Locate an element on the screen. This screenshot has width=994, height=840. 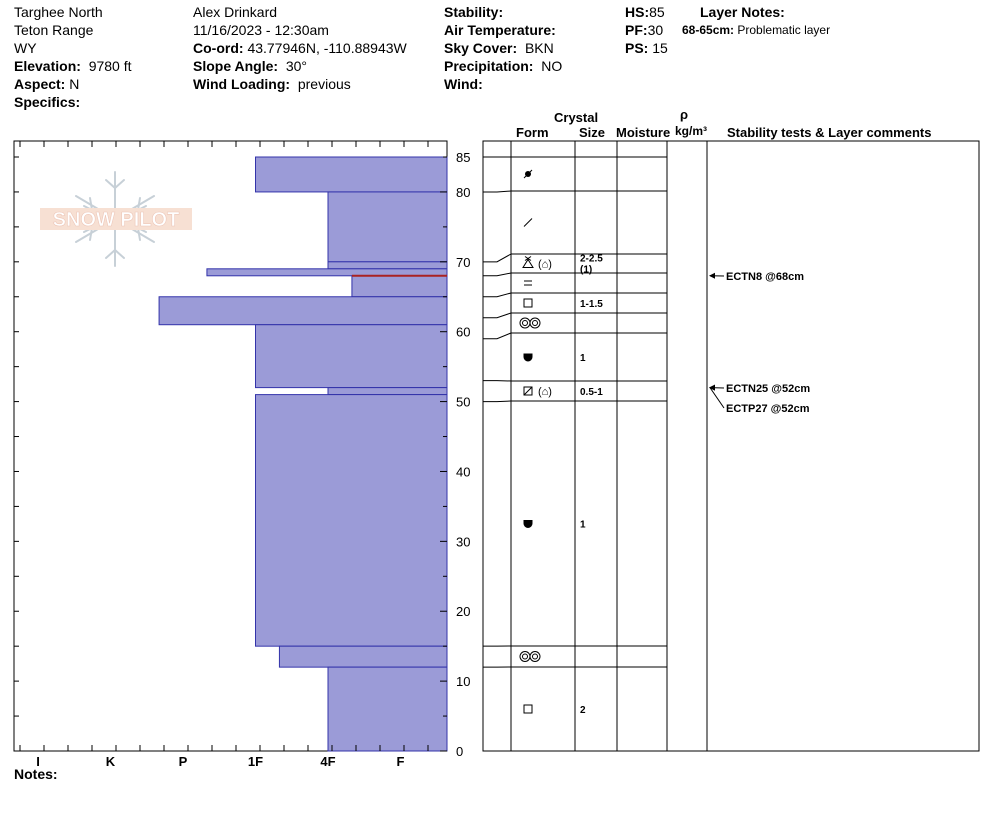
stability: Stability: is located at coordinates (474, 12).